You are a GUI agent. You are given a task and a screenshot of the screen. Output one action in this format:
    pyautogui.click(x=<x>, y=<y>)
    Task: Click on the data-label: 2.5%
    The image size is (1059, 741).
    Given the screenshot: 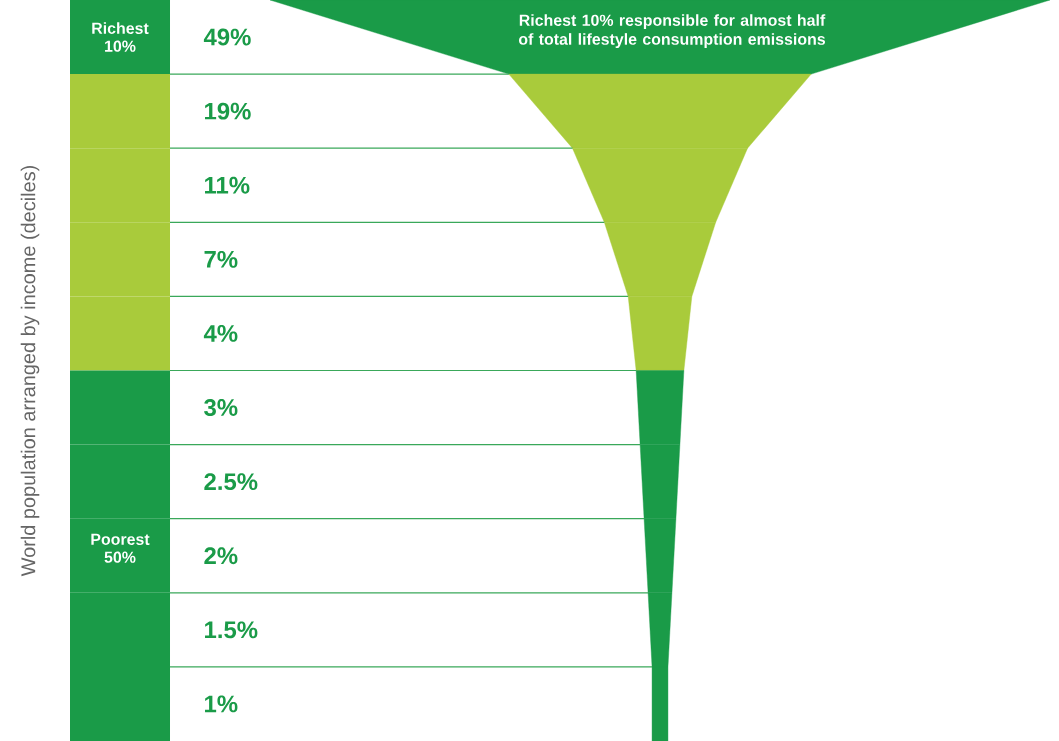 What is the action you would take?
    pyautogui.click(x=231, y=482)
    